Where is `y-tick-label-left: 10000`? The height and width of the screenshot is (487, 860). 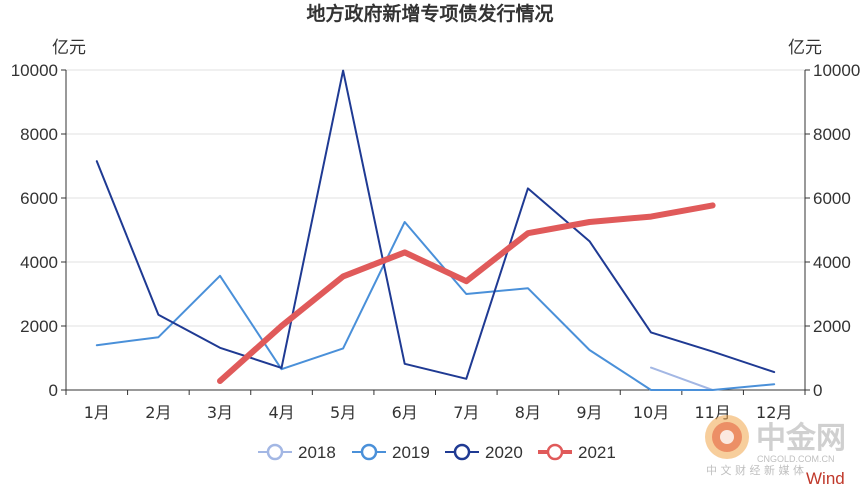 y-tick-label-left: 10000 is located at coordinates (34, 70).